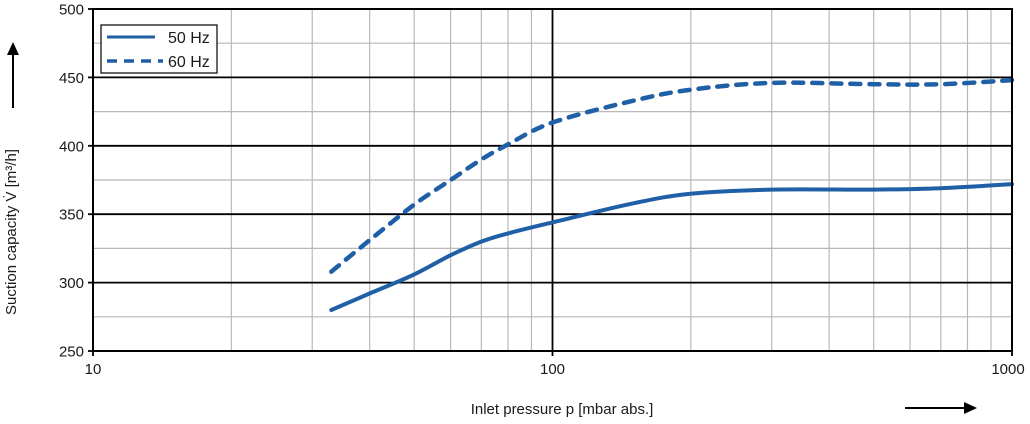  I want to click on x-axis-ticks: 10 100 1000, so click(555, 364).